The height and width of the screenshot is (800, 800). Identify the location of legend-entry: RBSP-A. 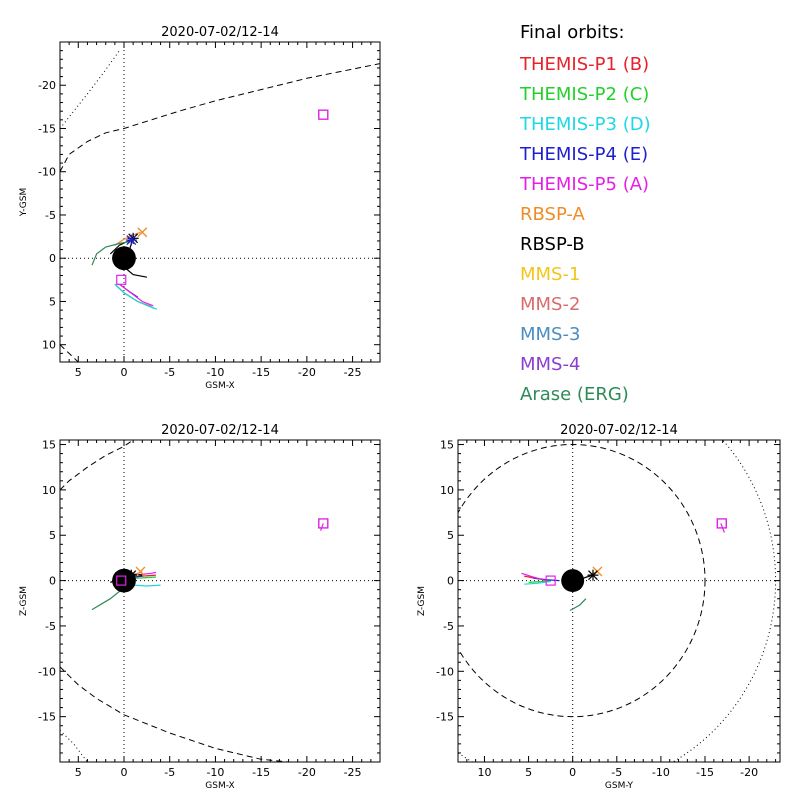
(553, 214).